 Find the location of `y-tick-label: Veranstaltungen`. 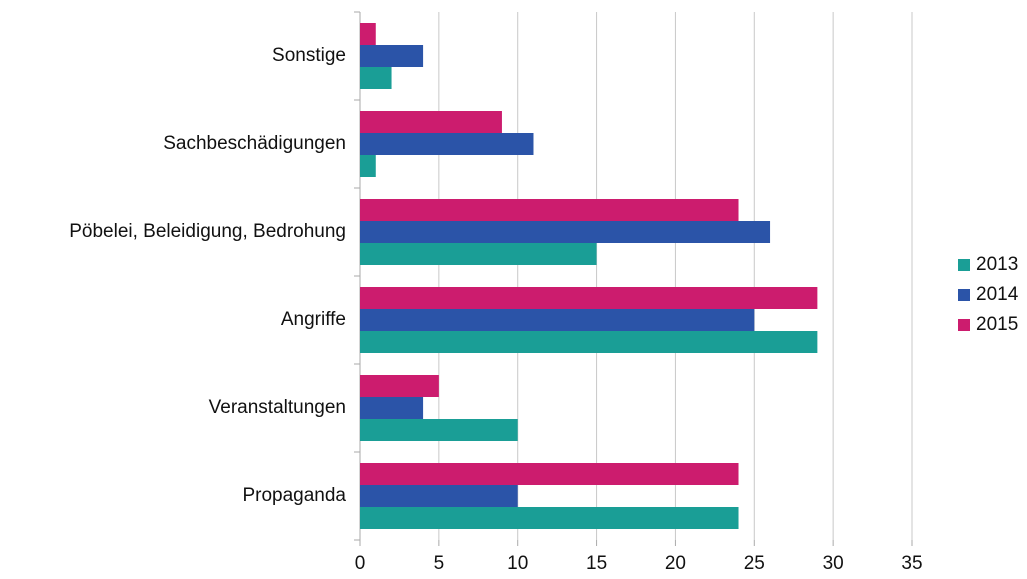

y-tick-label: Veranstaltungen is located at coordinates (277, 407).